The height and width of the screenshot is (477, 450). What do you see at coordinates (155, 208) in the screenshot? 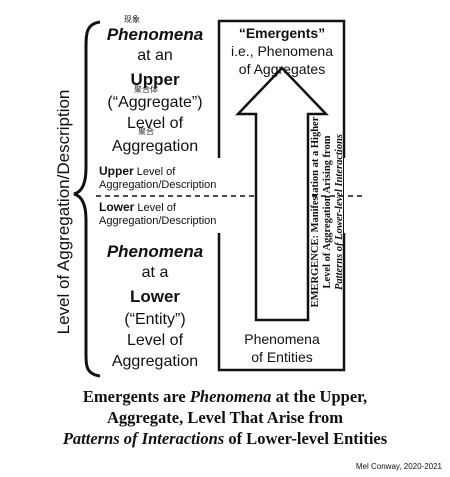
I see `lower-boundary-rest: Level of` at bounding box center [155, 208].